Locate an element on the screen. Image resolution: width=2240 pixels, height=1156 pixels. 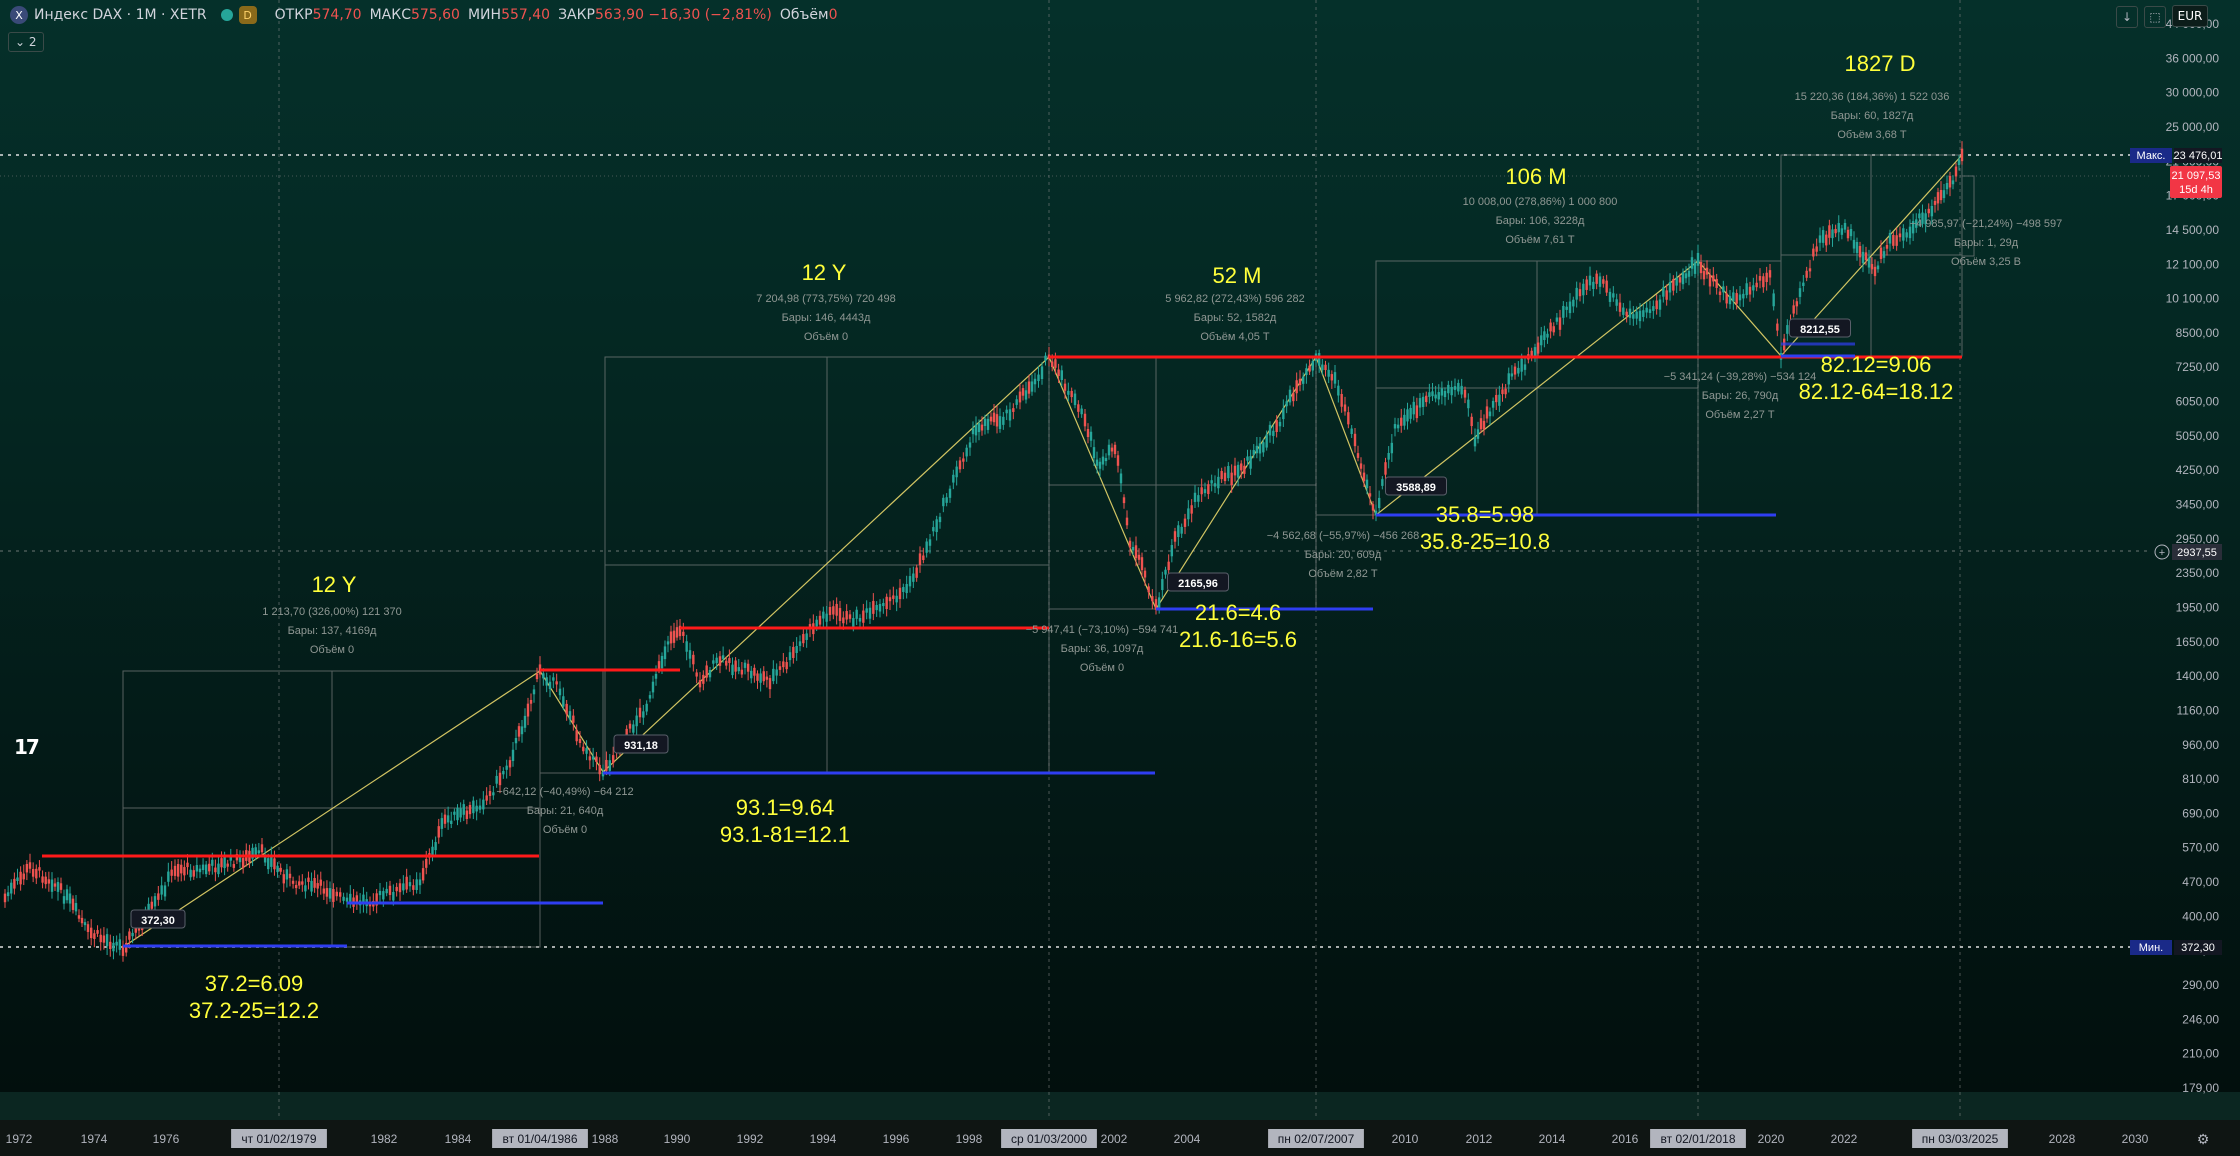
time-marker: вт 01/04/1986 is located at coordinates (540, 1139).